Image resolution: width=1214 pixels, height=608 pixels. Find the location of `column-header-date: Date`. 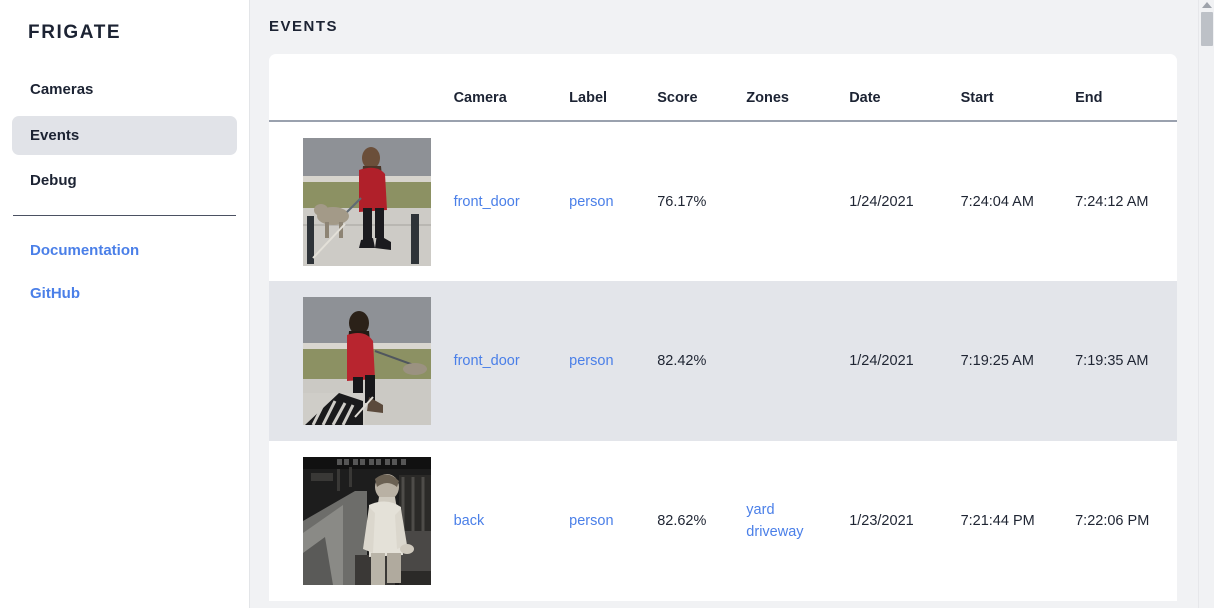

column-header-date: Date is located at coordinates (905, 88).